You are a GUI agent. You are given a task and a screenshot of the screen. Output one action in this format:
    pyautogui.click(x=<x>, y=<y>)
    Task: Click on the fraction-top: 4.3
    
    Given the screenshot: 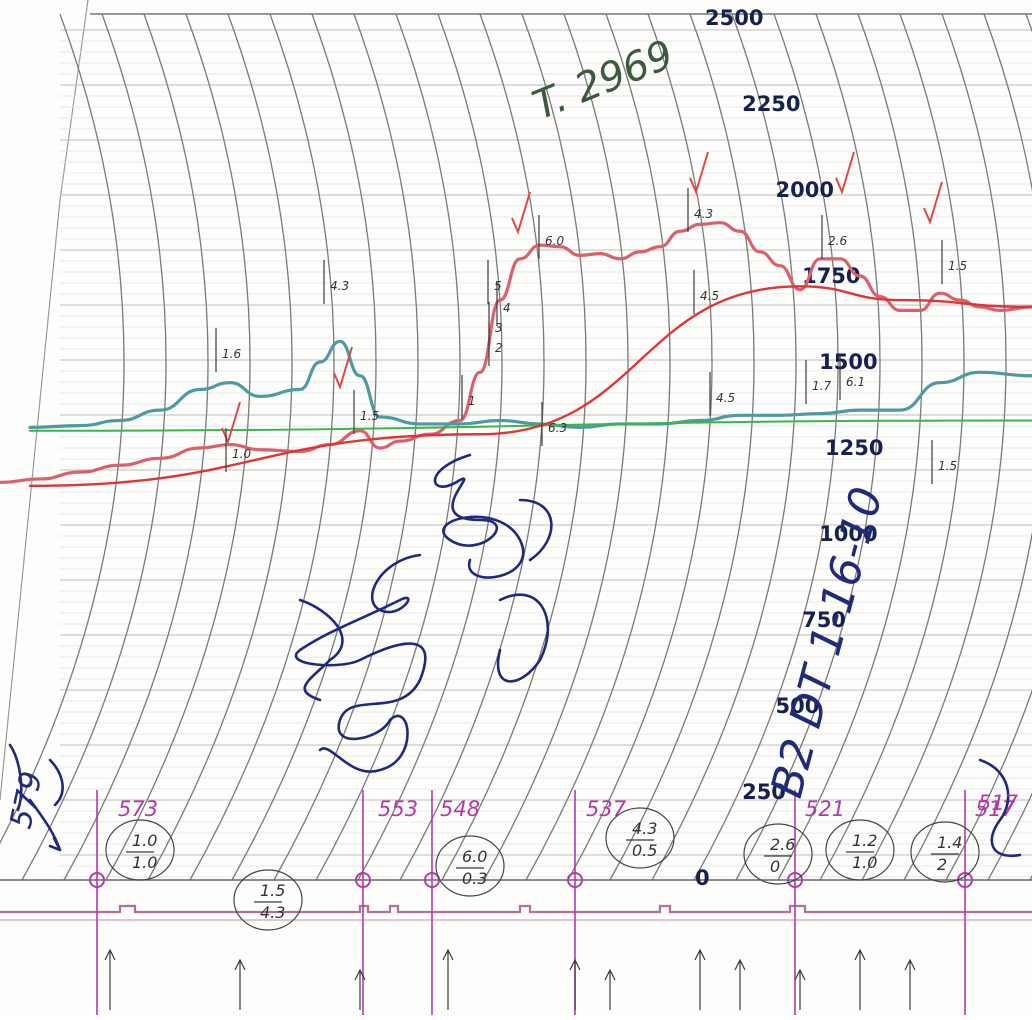 What is the action you would take?
    pyautogui.click(x=644, y=828)
    